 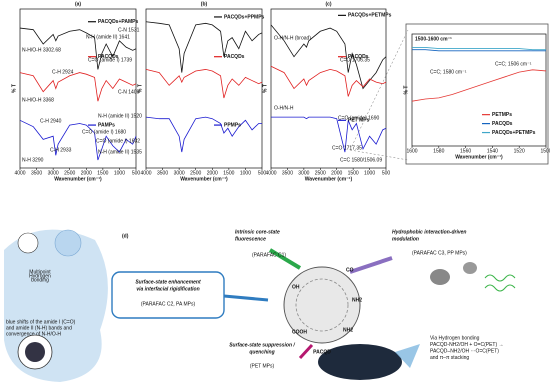 I want to click on peak-annotation: C-H 2933, so click(x=61, y=150).